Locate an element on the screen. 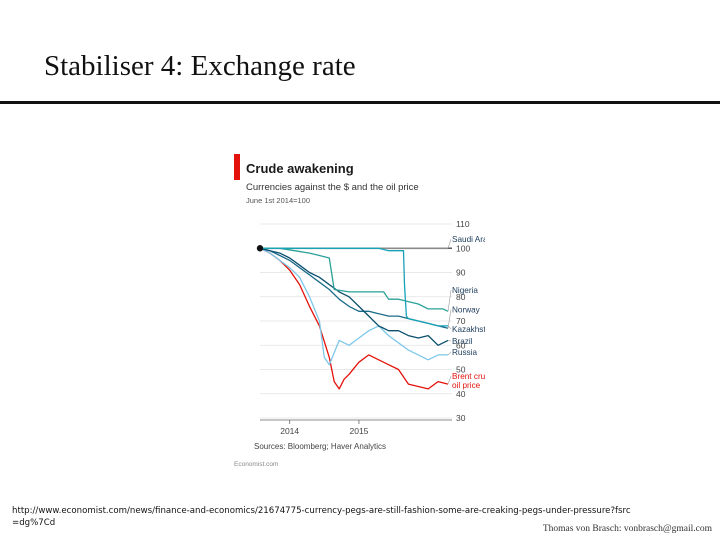  axes: 30 40 50 60 70 80 90 100 110 2014 2015 is located at coordinates (365, 327).